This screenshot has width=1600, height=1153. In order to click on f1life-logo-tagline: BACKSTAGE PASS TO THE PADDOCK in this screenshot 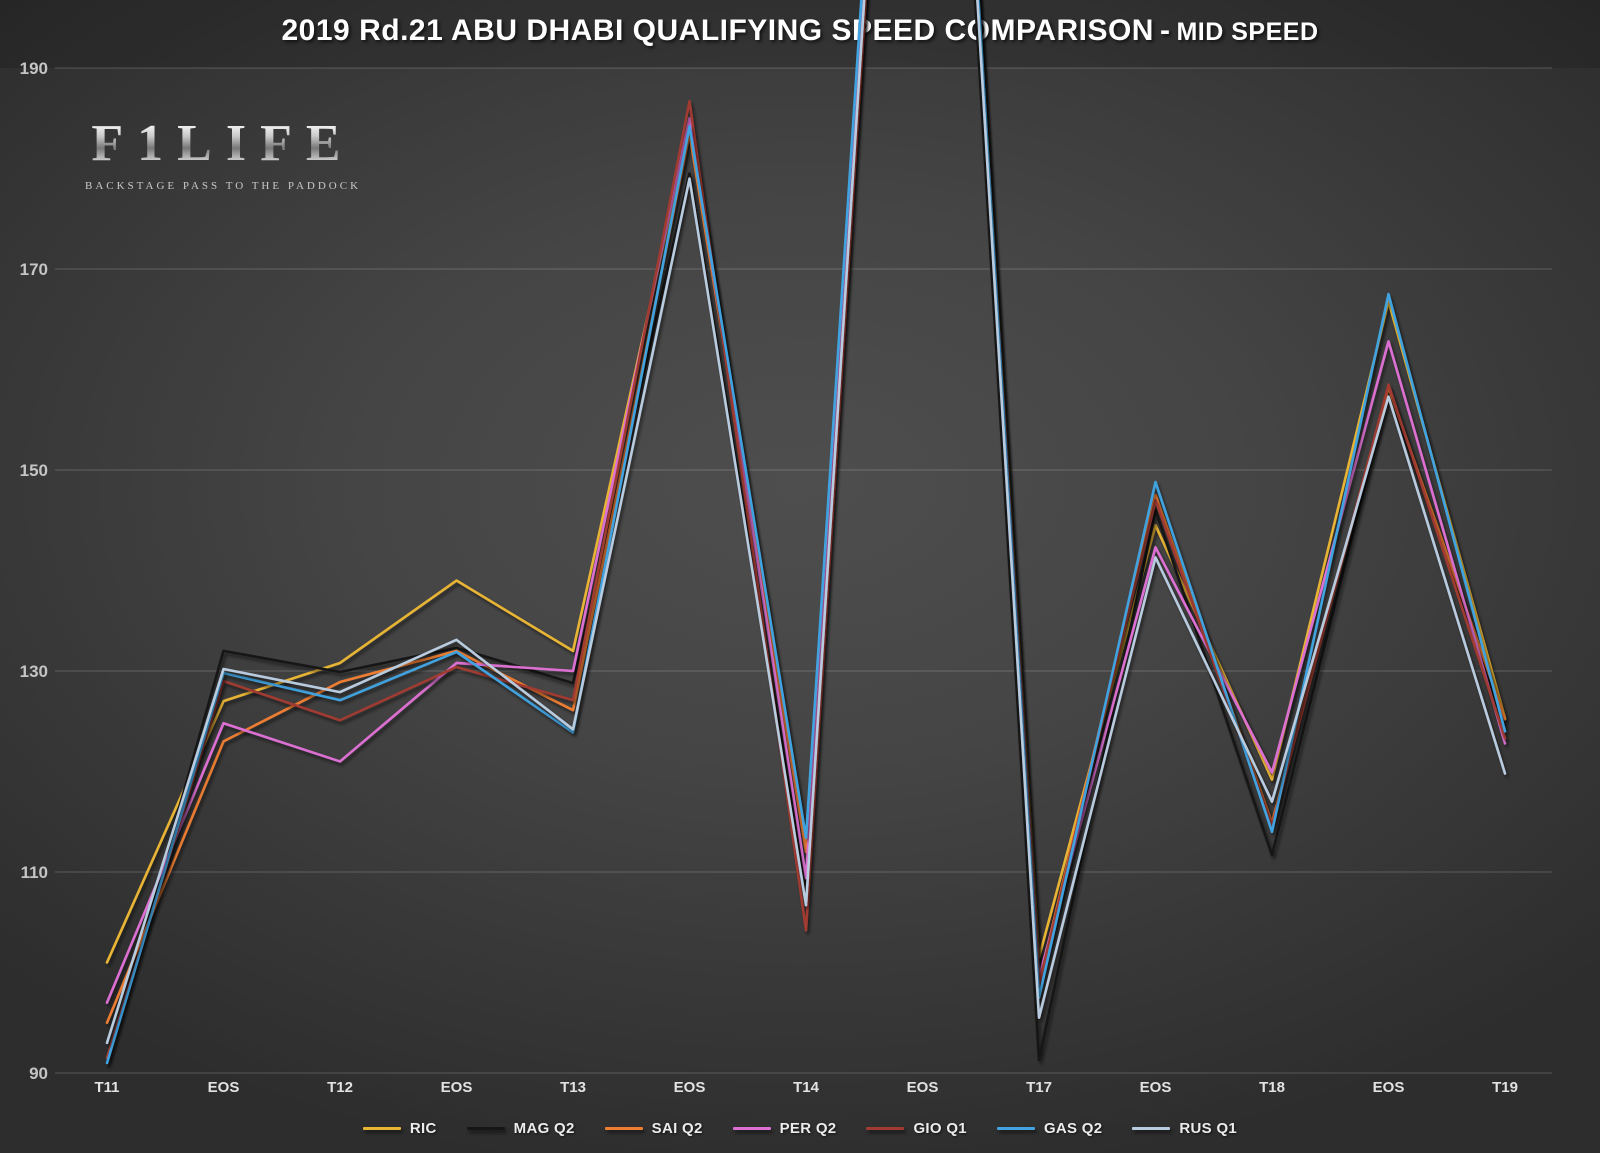, I will do `click(223, 186)`.